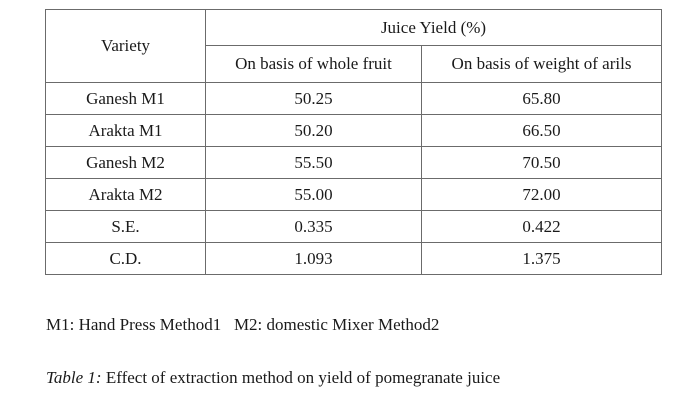 This screenshot has width=700, height=400. I want to click on cell-whole-fruit: 55.00, so click(313, 194).